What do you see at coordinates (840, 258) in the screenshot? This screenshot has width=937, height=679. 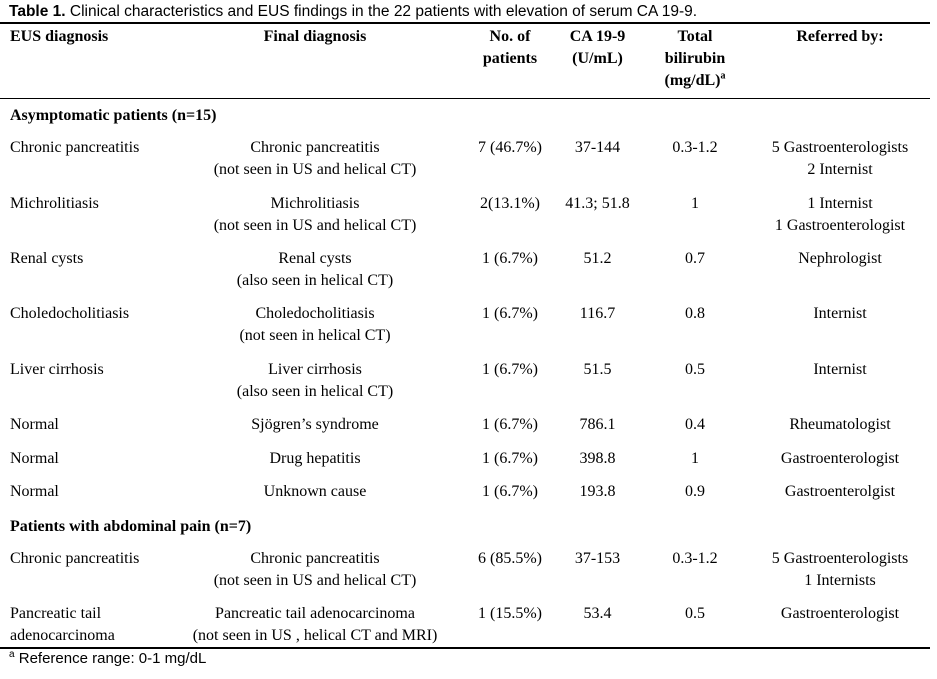 I see `referred-line: Nephrologist` at bounding box center [840, 258].